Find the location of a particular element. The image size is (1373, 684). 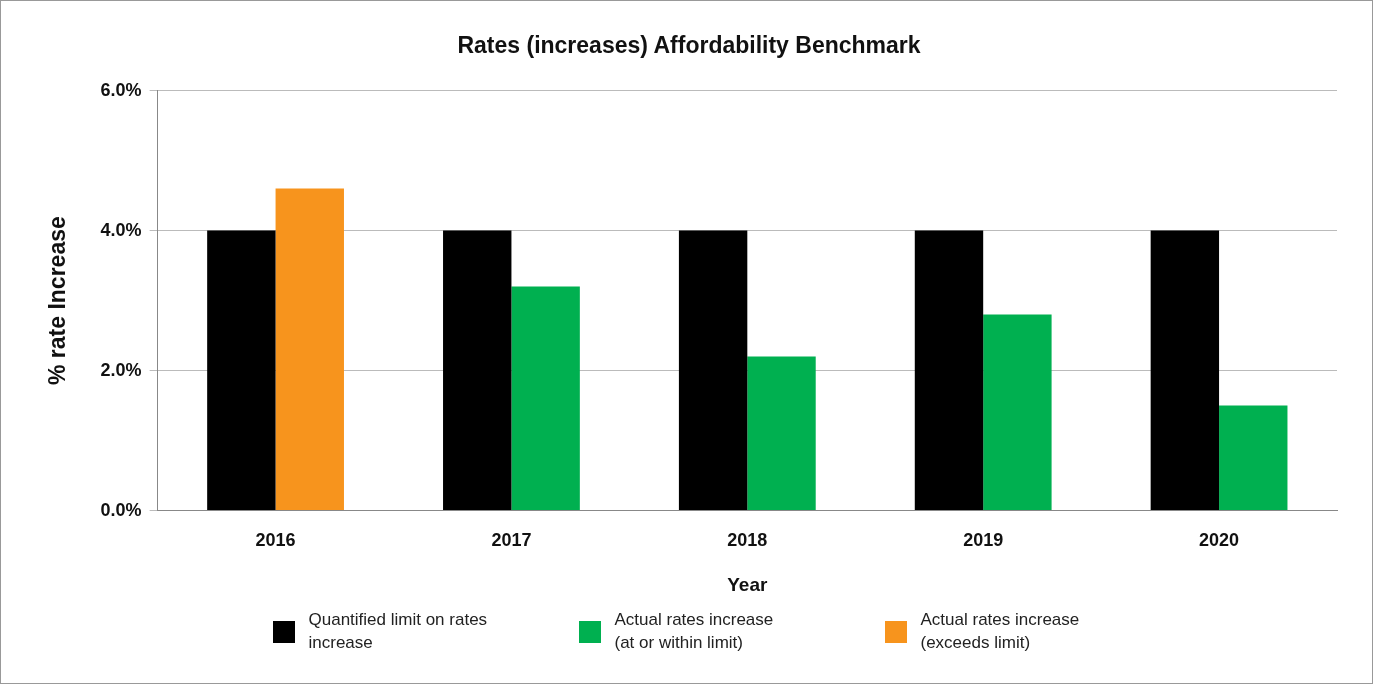

x-tick-label: 2020 is located at coordinates (1219, 540).